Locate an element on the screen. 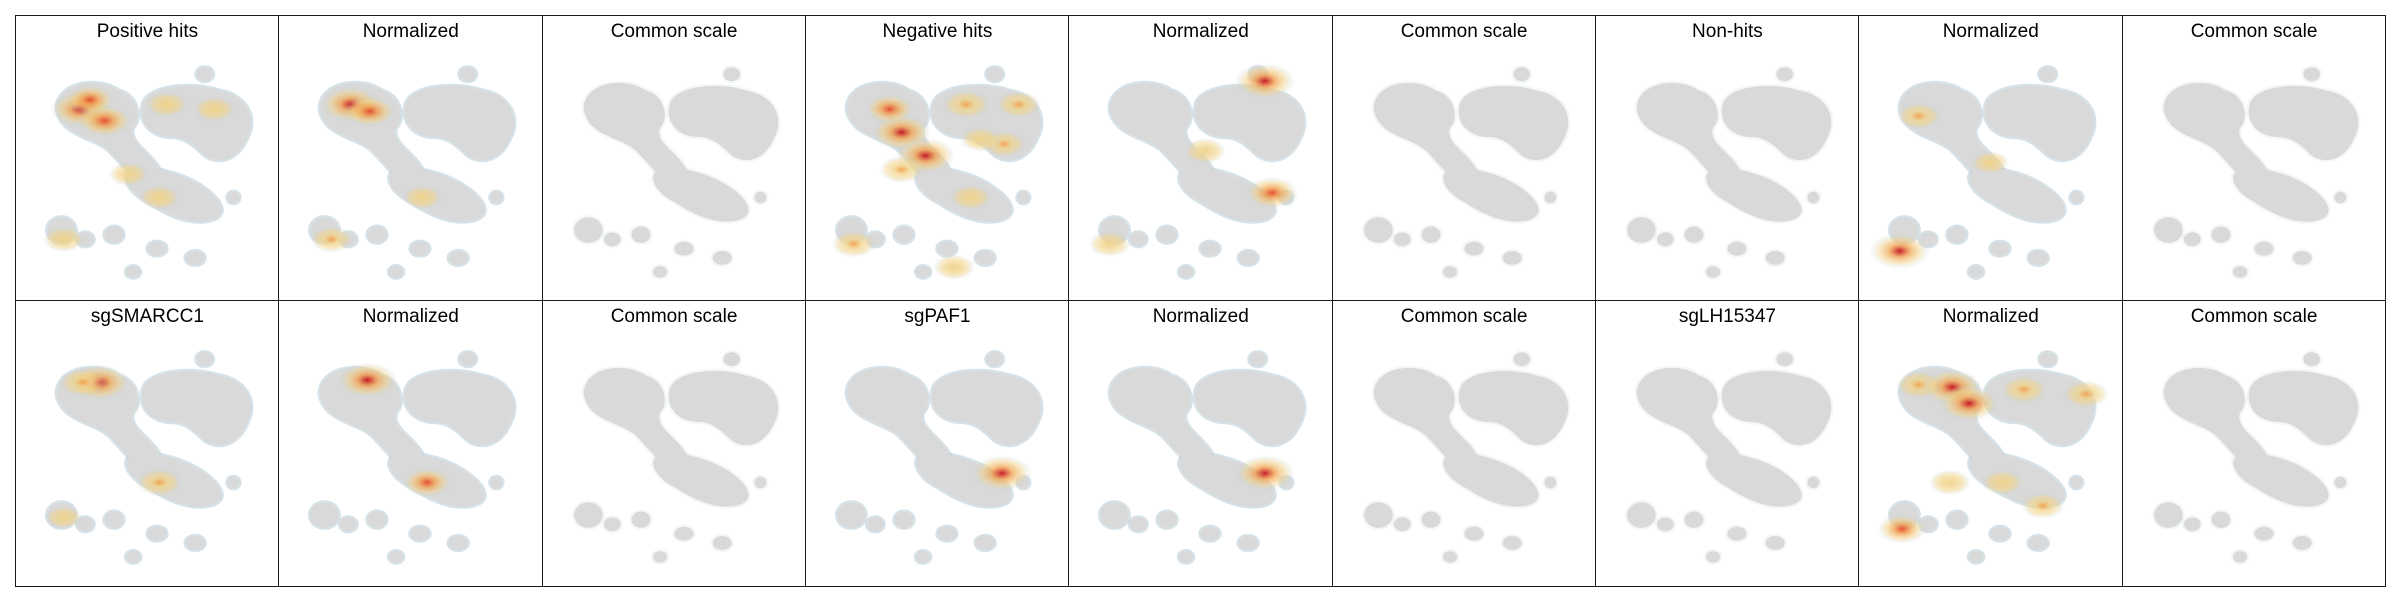  panel-2-9: Common scale is located at coordinates (2254, 443).